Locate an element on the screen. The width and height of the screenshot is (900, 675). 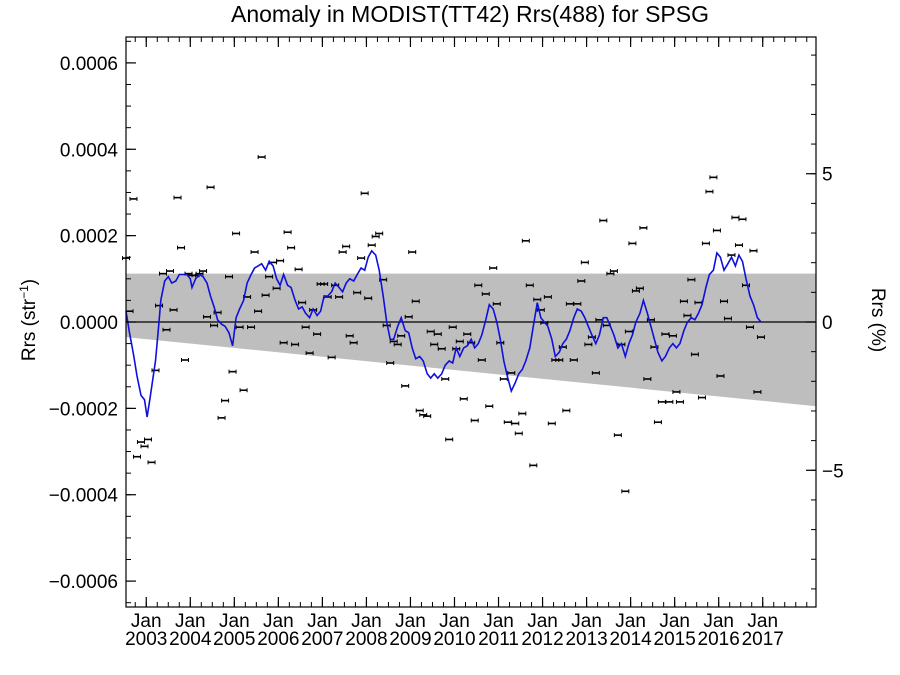
y-axis-left-title: Rrs (str−1) is located at coordinates (28, 320).